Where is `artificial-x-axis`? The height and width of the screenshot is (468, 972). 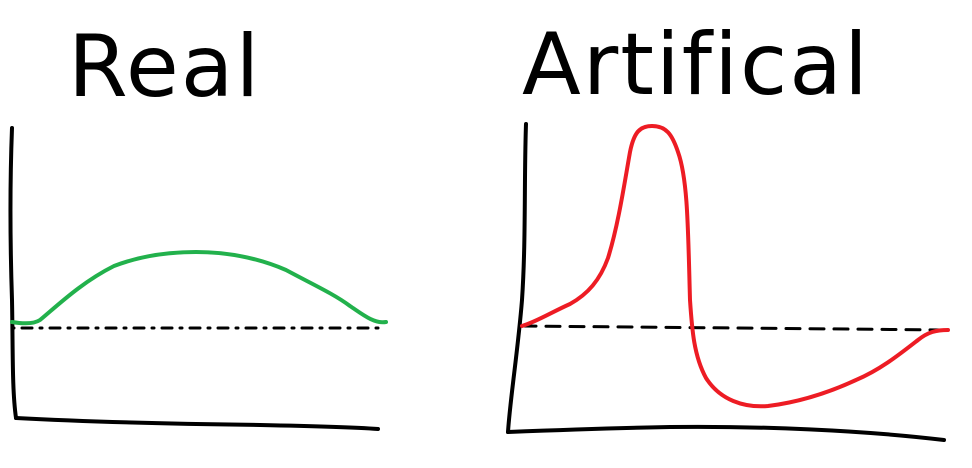
artificial-x-axis is located at coordinates (726, 433).